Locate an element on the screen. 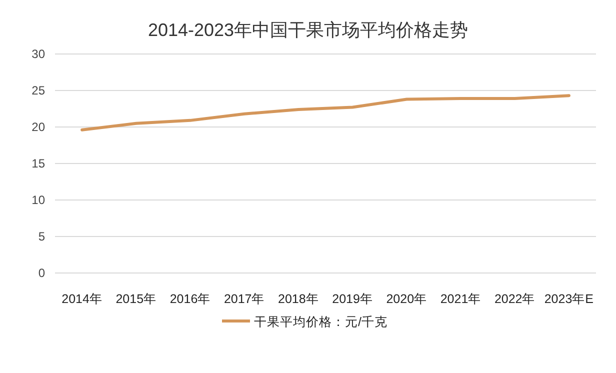  x-tick-label: 2023年E is located at coordinates (569, 299).